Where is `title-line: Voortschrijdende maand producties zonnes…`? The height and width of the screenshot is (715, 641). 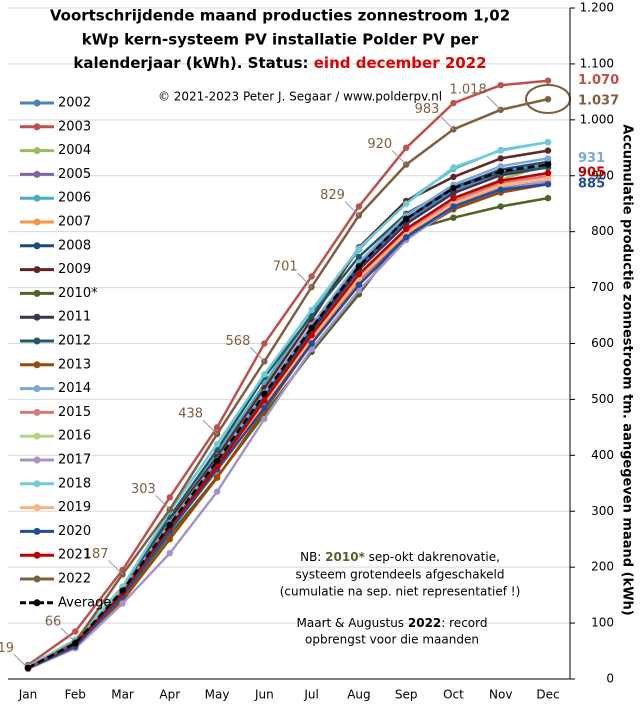 title-line: Voortschrijdende maand producties zonnes… is located at coordinates (280, 16).